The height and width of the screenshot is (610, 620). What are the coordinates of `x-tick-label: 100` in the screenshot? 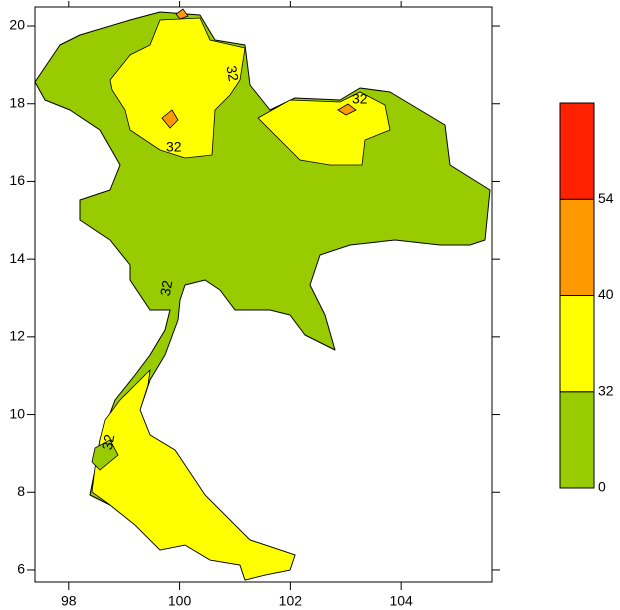 It's located at (180, 601).